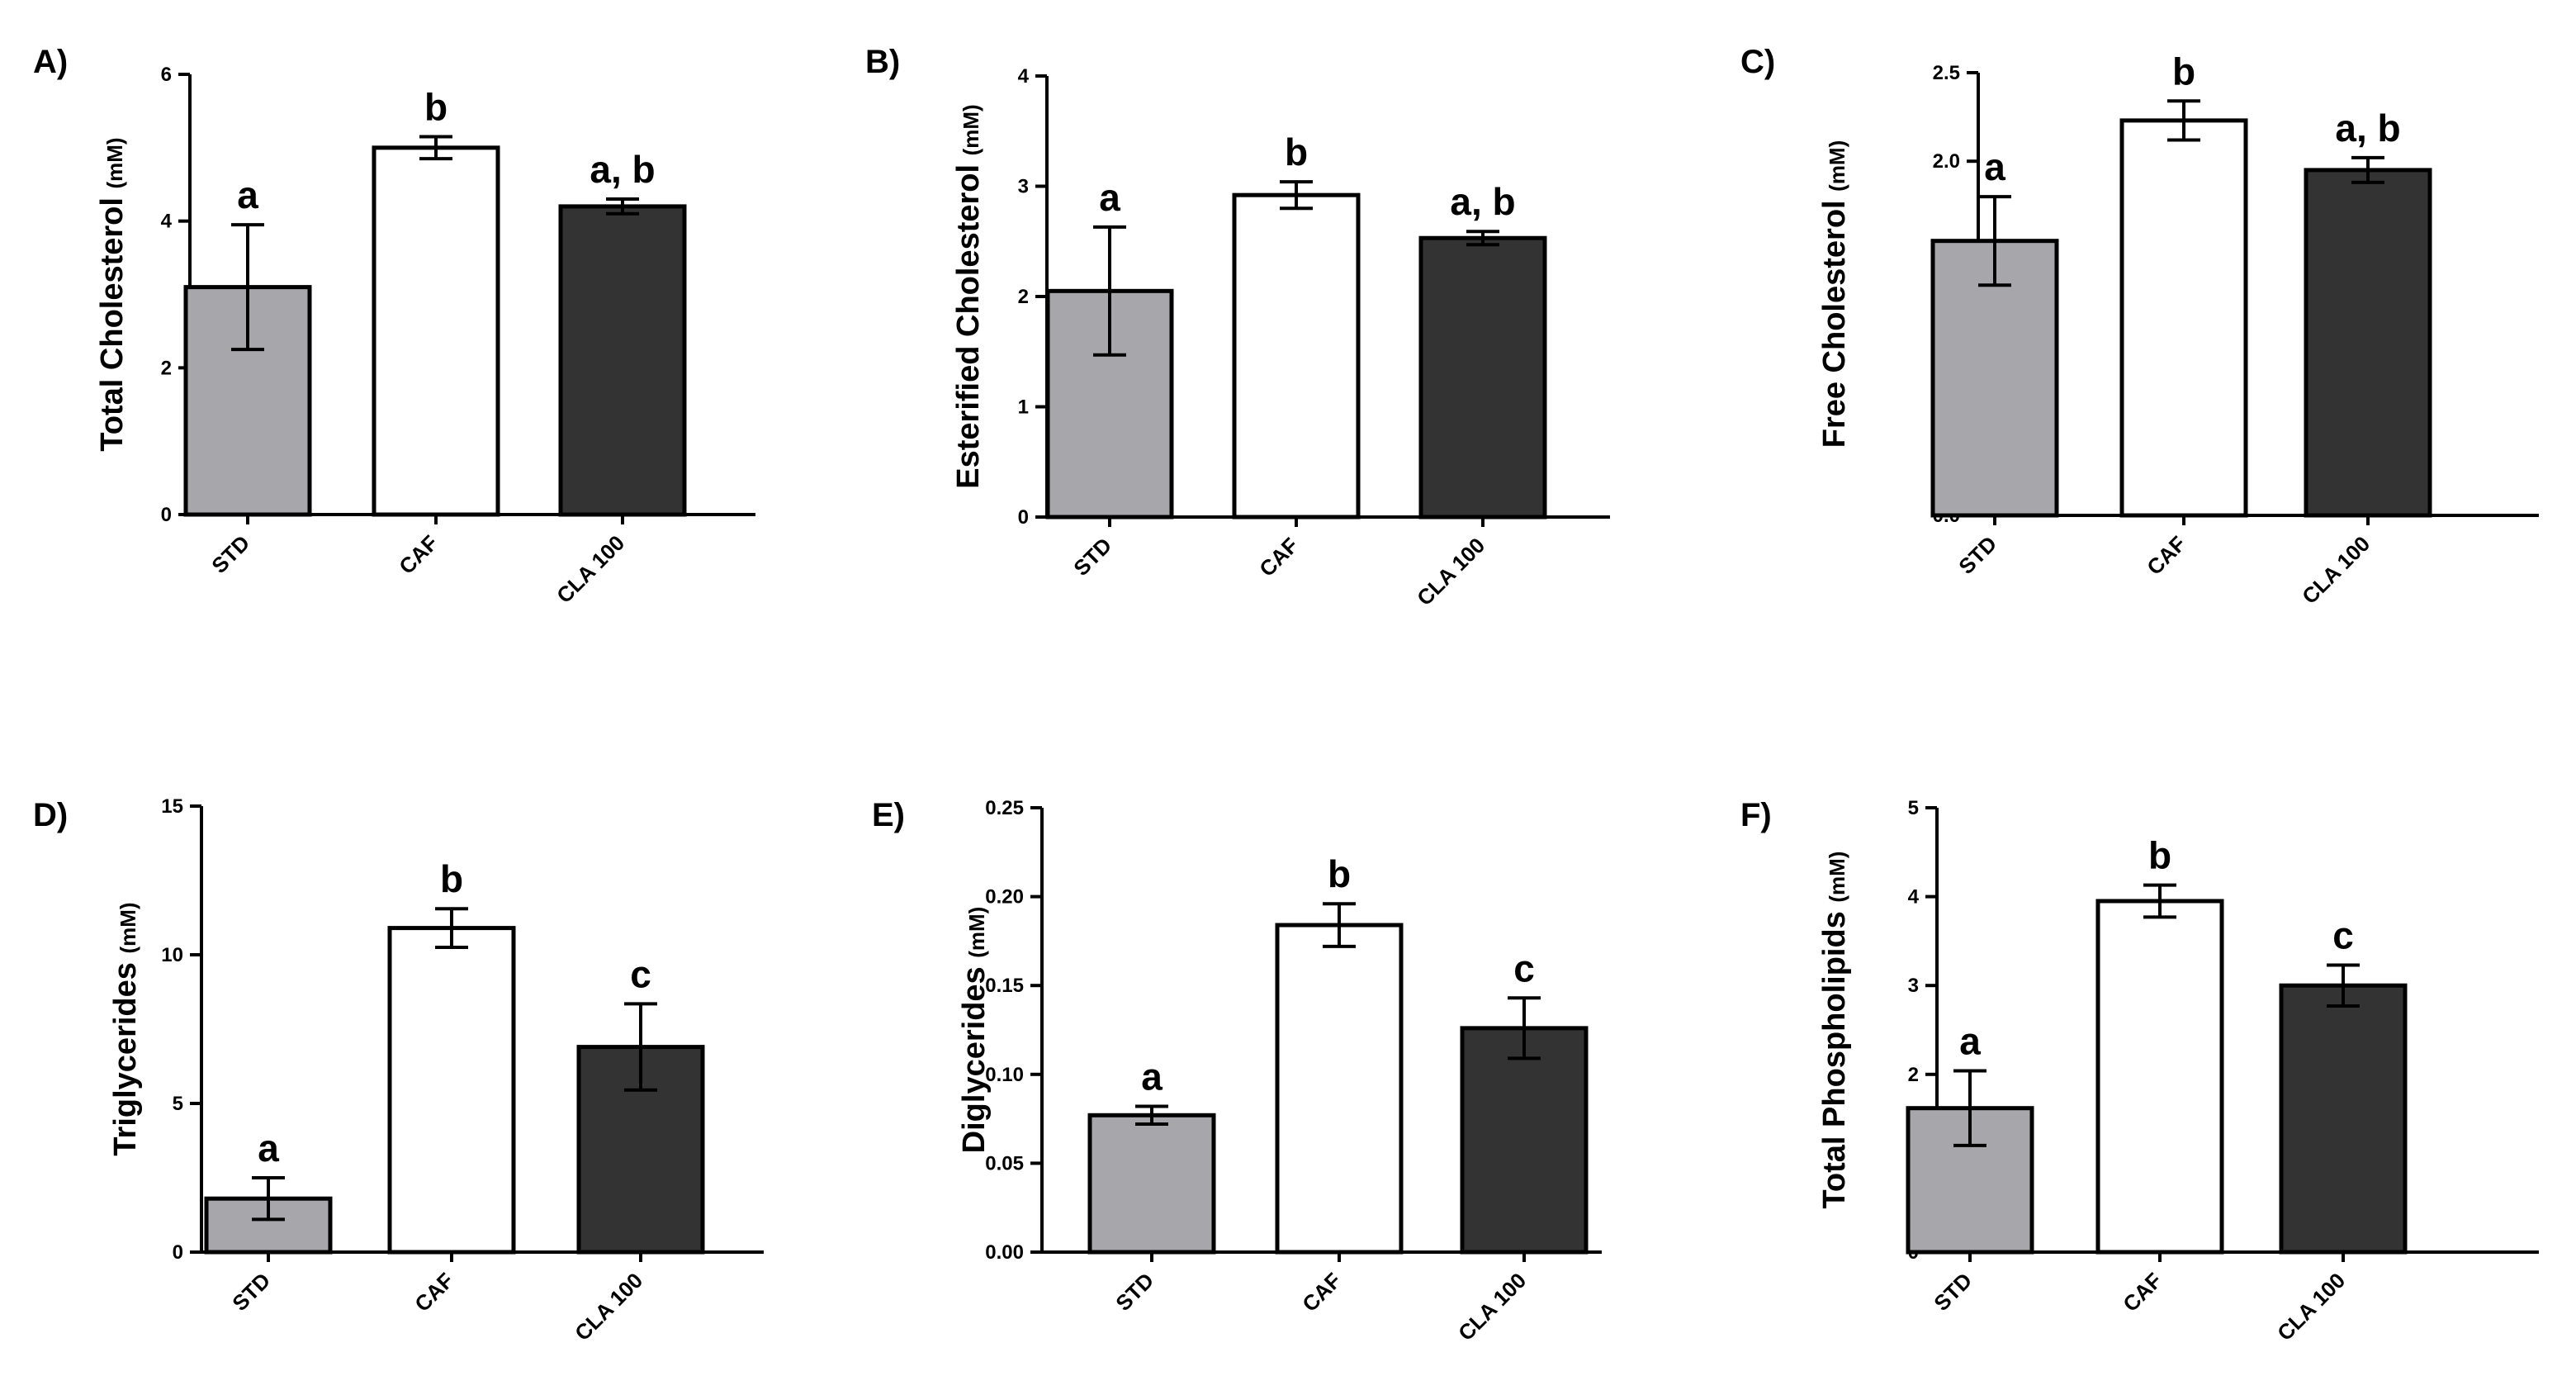 The image size is (2576, 1395). I want to click on y-axis-title-text: Esterified Cholesterol, so click(968, 321).